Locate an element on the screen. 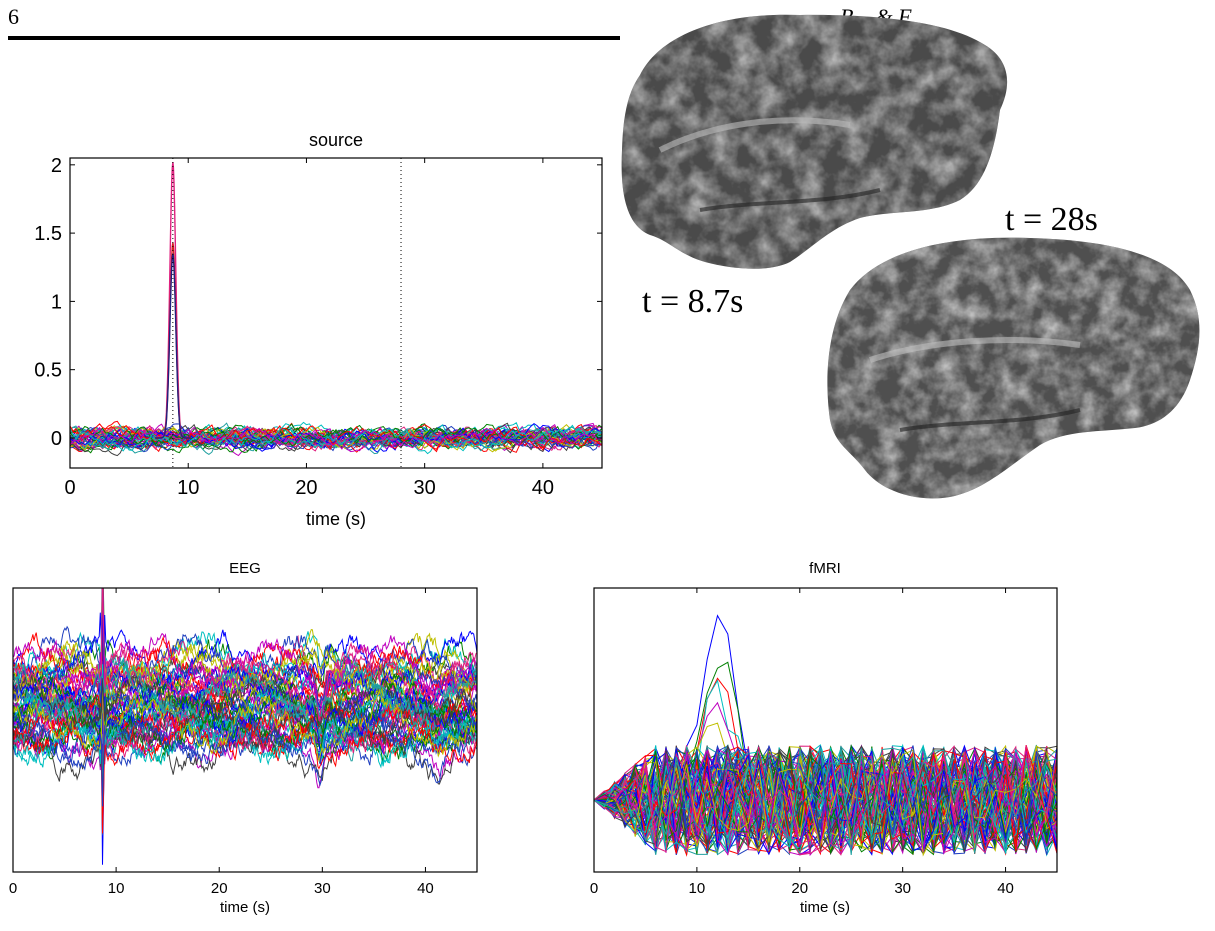 This screenshot has width=1215, height=931. eeg-axes-frame is located at coordinates (245, 730).